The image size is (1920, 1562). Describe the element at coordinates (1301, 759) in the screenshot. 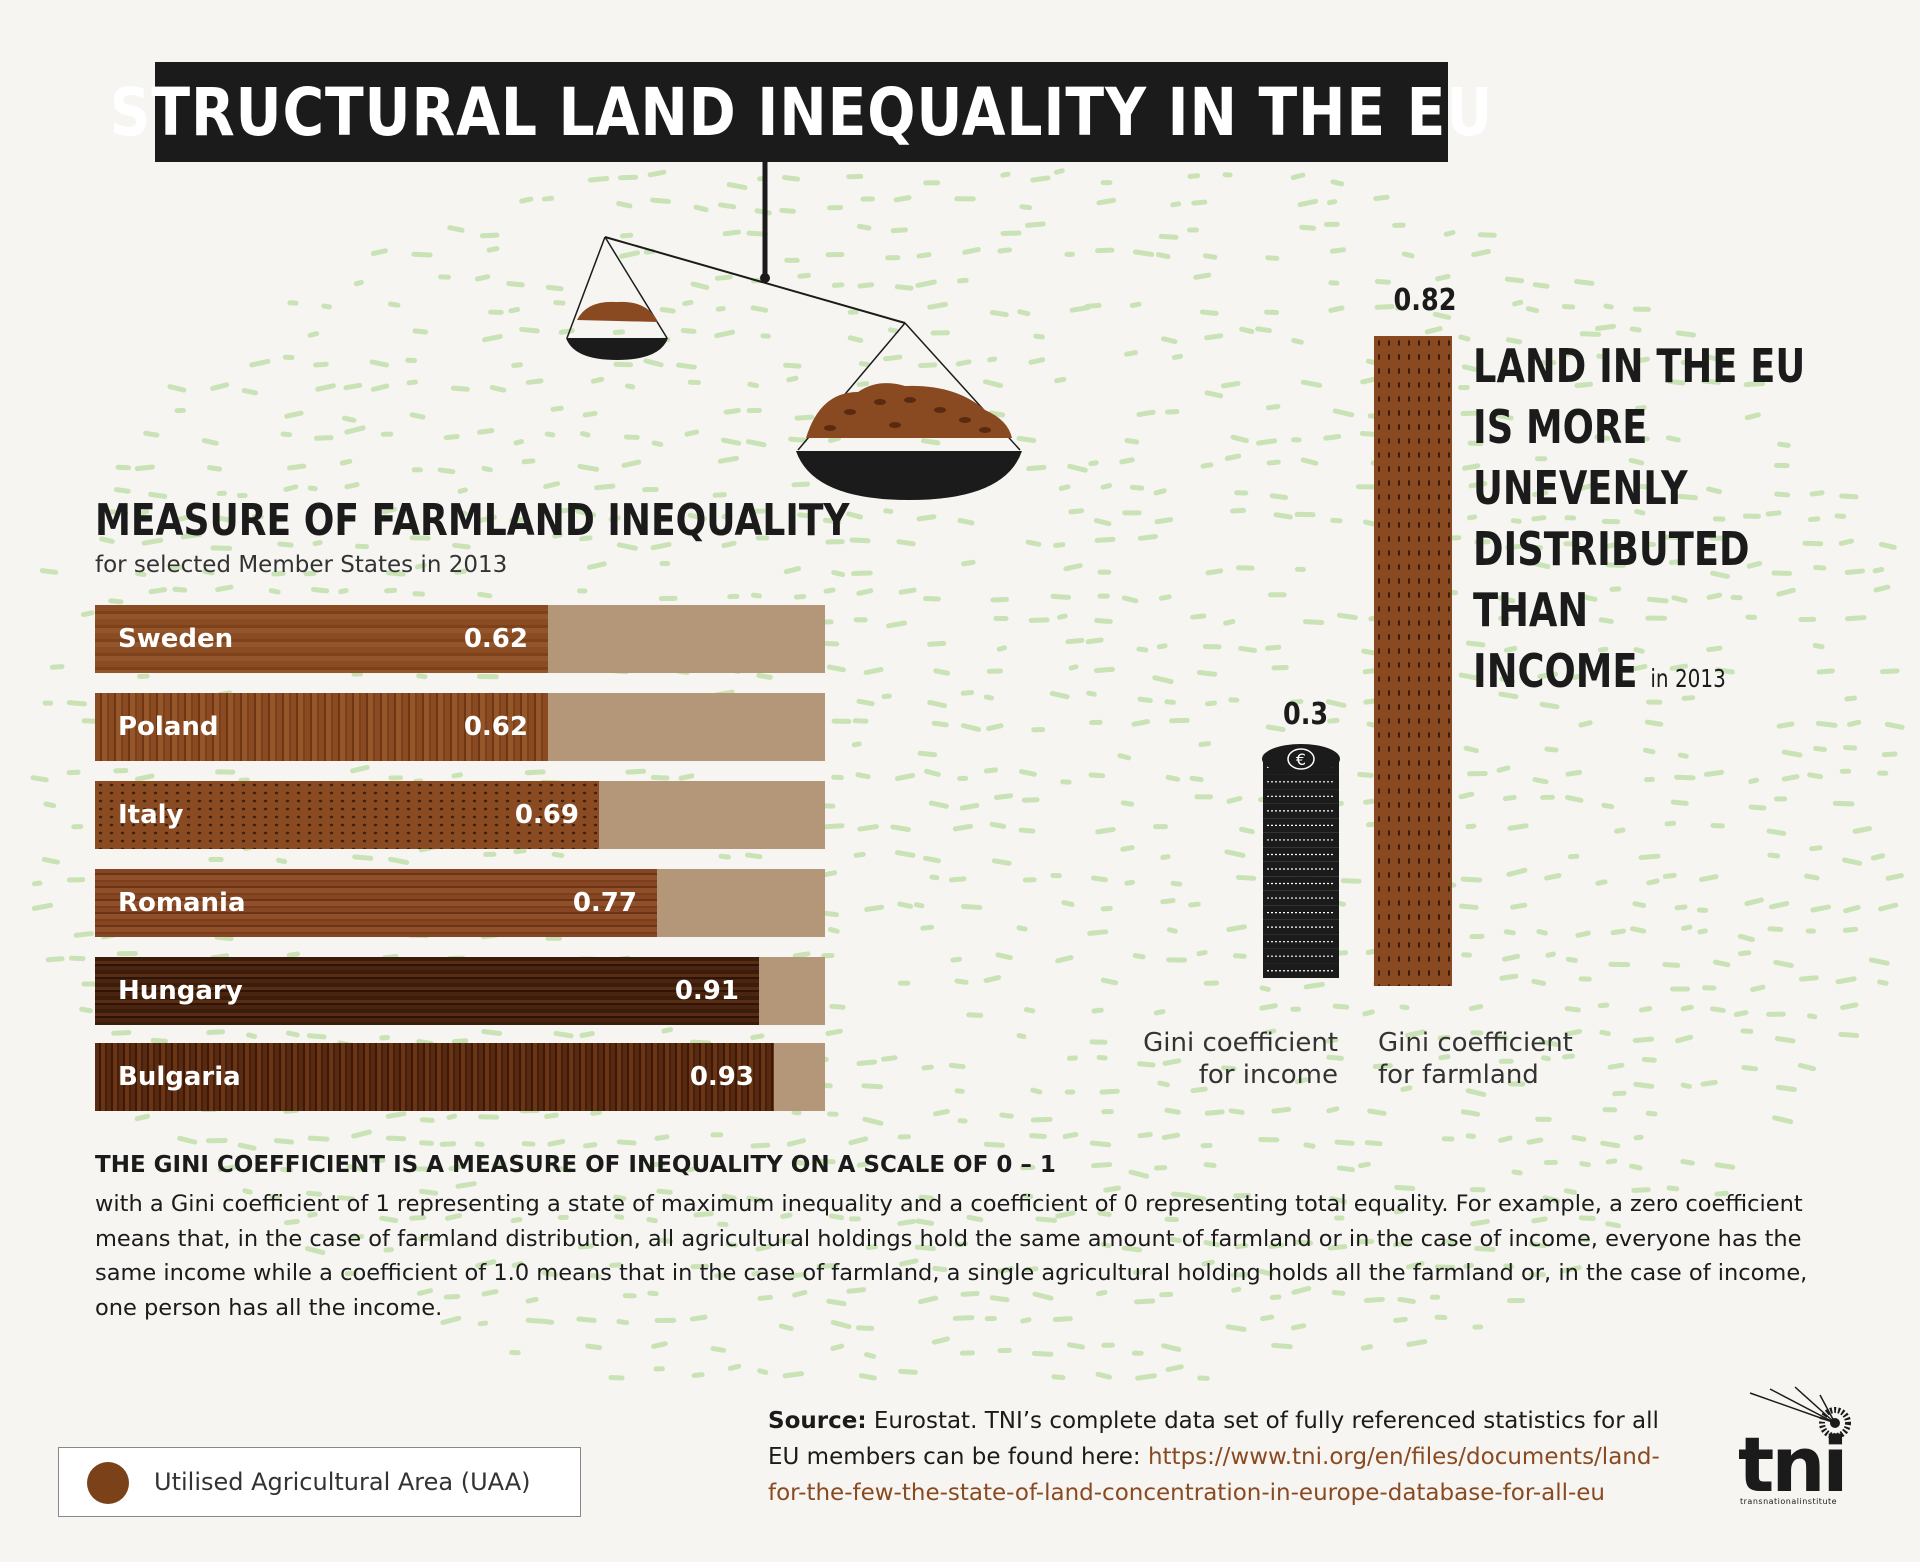

I see `euro-coin-ring` at that location.